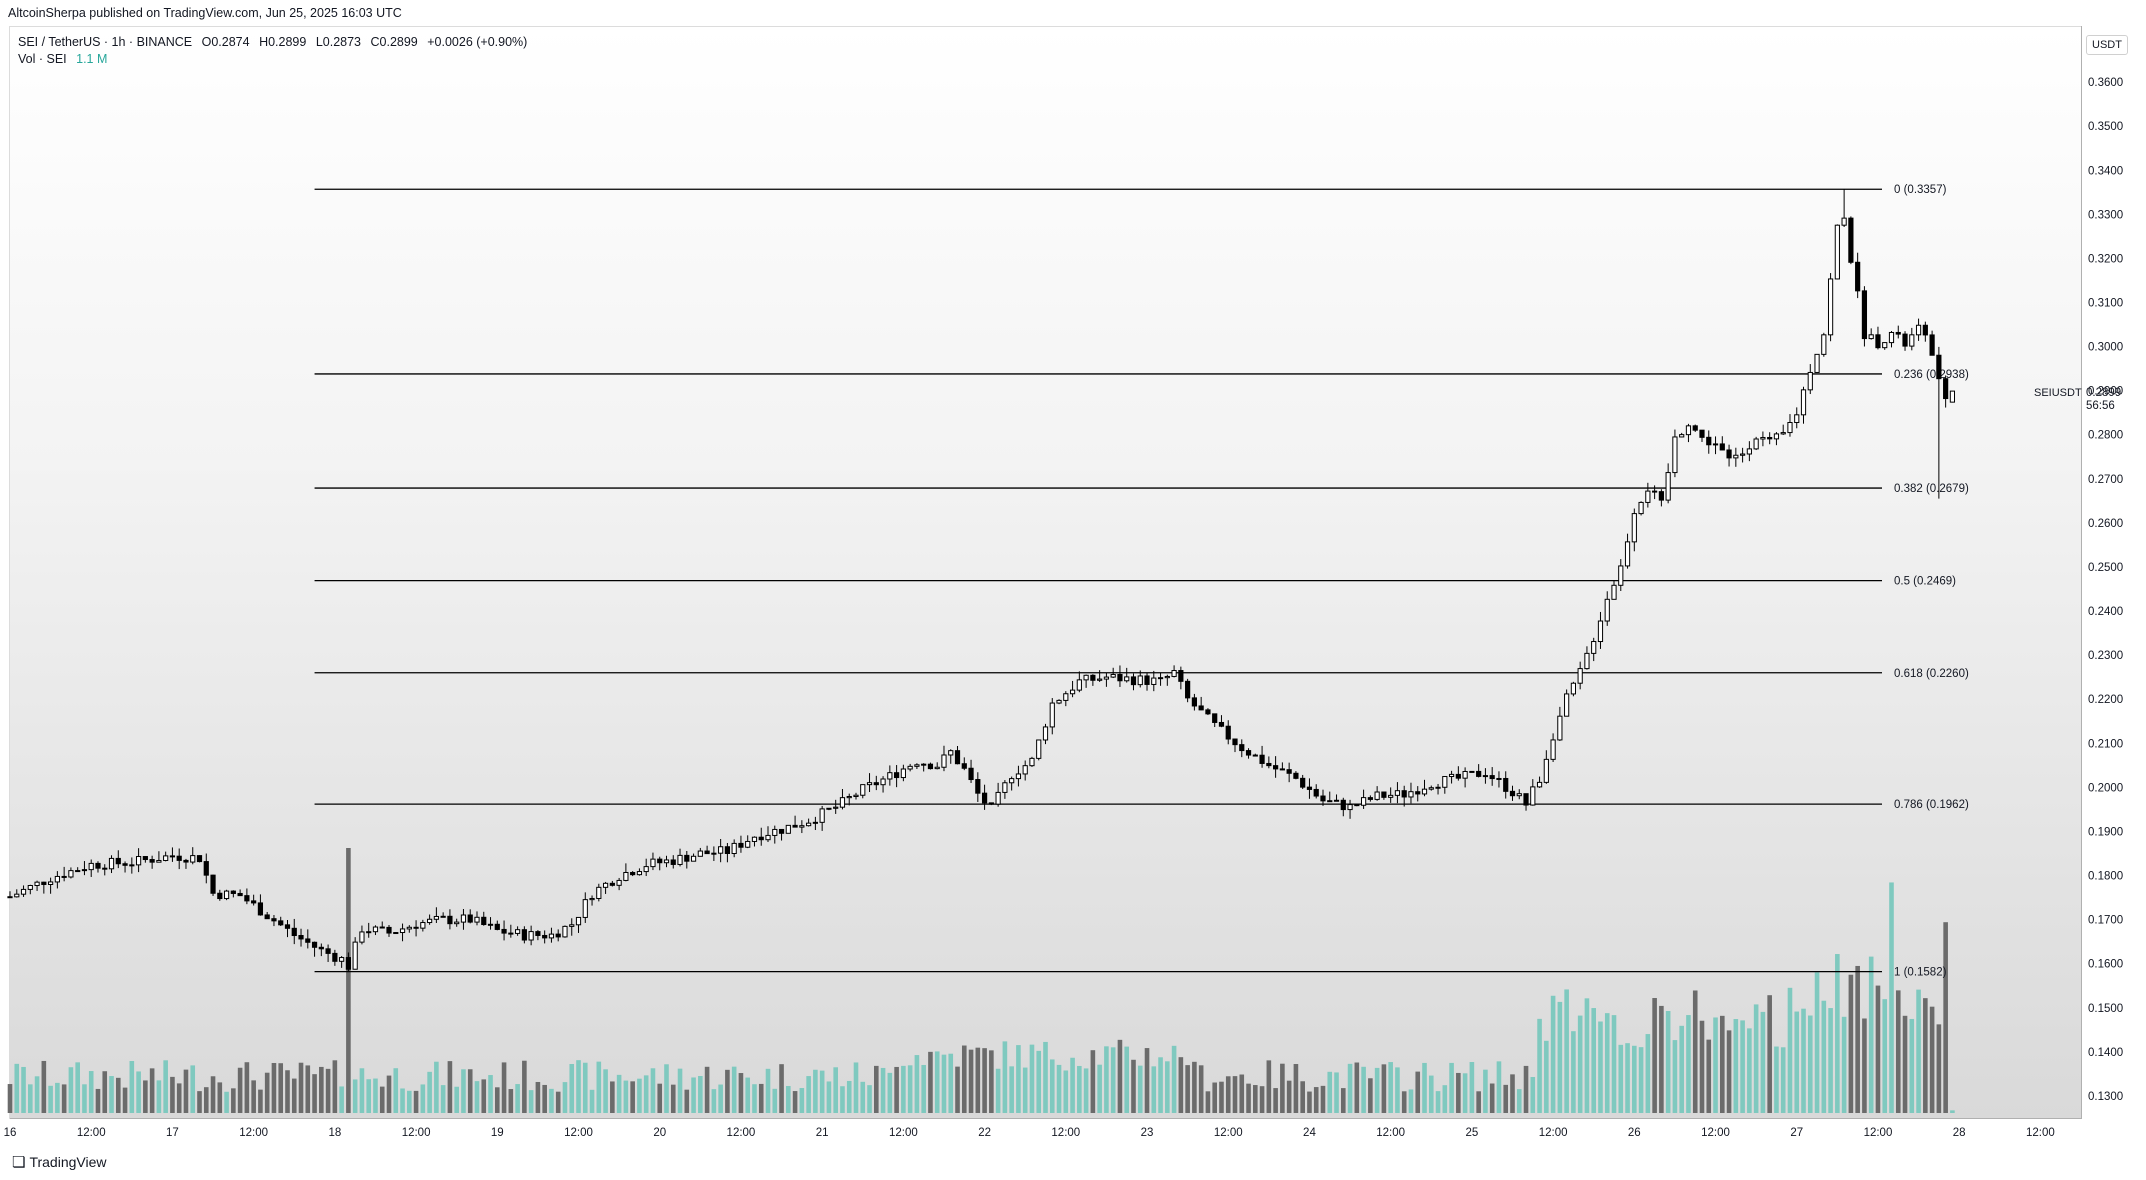 Image resolution: width=2146 pixels, height=1180 pixels. I want to click on price-tick-label: 0.1400, so click(2105, 1053).